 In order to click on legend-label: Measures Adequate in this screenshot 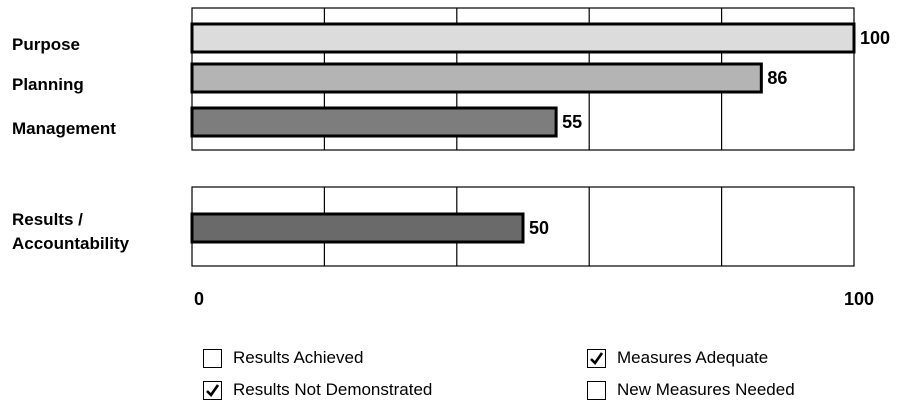, I will do `click(693, 357)`.